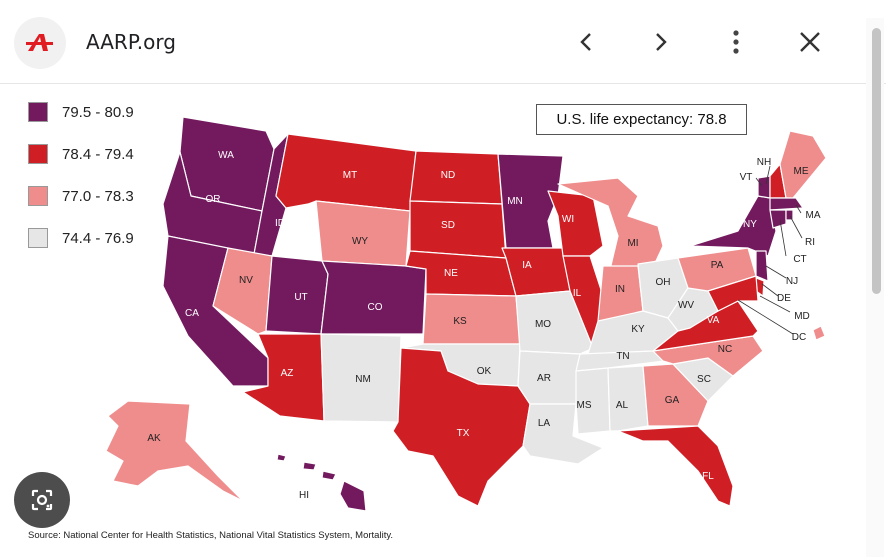 The image size is (886, 557). Describe the element at coordinates (98, 196) in the screenshot. I see `legend-label: 77.0 - 78.3` at that location.